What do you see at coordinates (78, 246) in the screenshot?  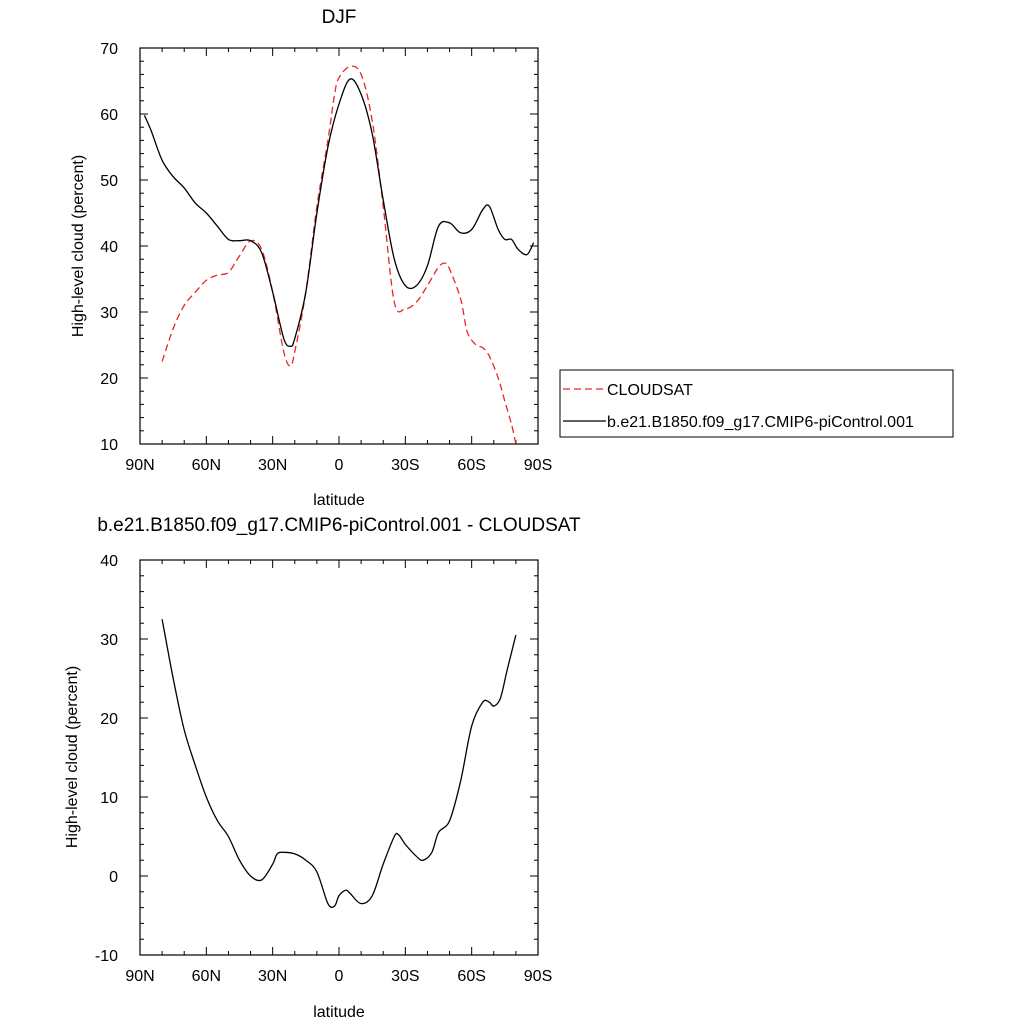 I see `top-y-axis-label: High-level cloud (percent)` at bounding box center [78, 246].